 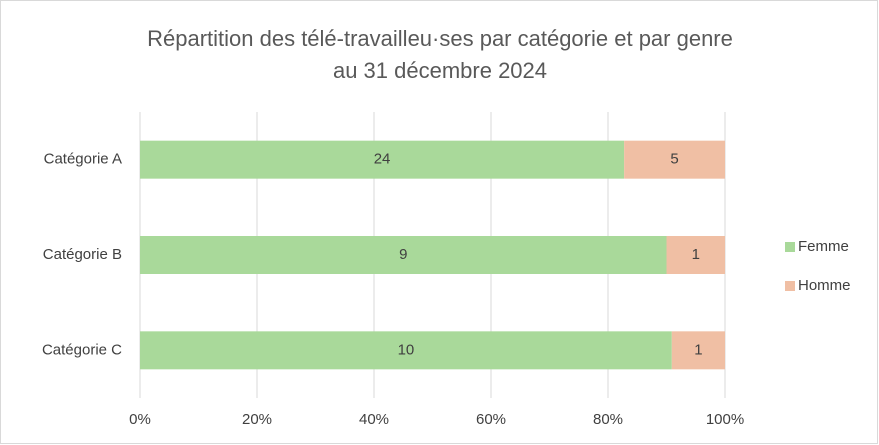 What do you see at coordinates (374, 419) in the screenshot?
I see `x-tick-label: 40%` at bounding box center [374, 419].